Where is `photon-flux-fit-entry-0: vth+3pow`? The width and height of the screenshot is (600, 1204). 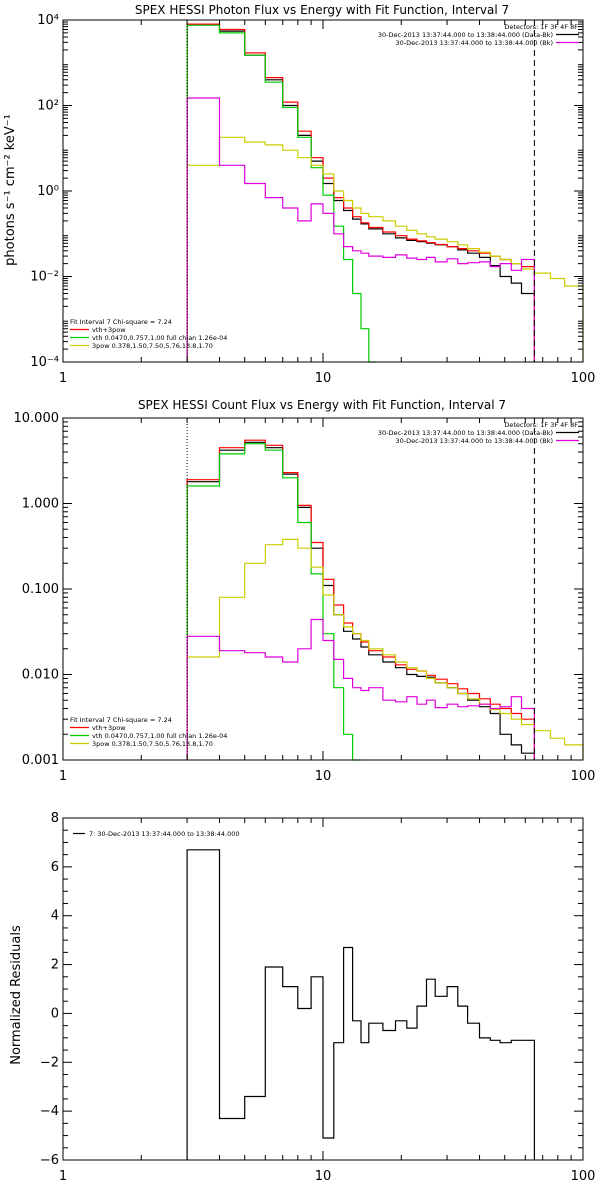
photon-flux-fit-entry-0: vth+3pow is located at coordinates (109, 330).